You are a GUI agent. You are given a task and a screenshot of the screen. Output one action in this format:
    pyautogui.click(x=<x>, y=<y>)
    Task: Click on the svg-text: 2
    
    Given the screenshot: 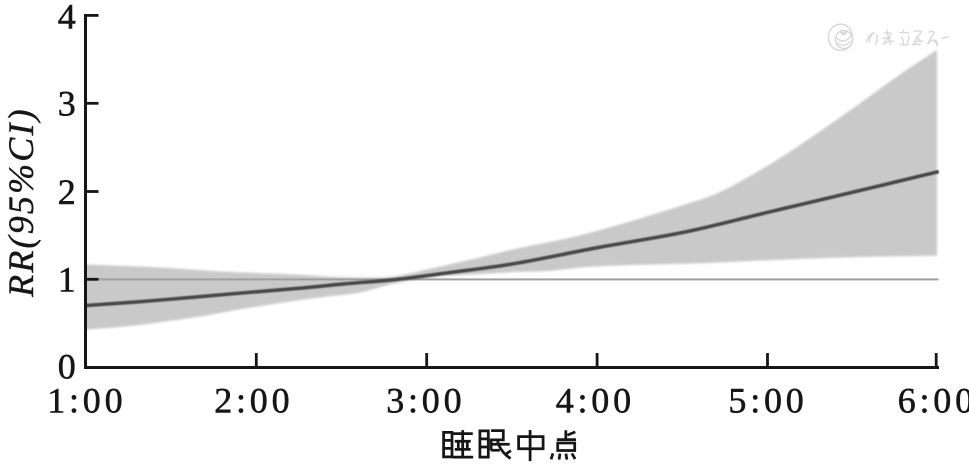 What is the action you would take?
    pyautogui.click(x=67, y=192)
    